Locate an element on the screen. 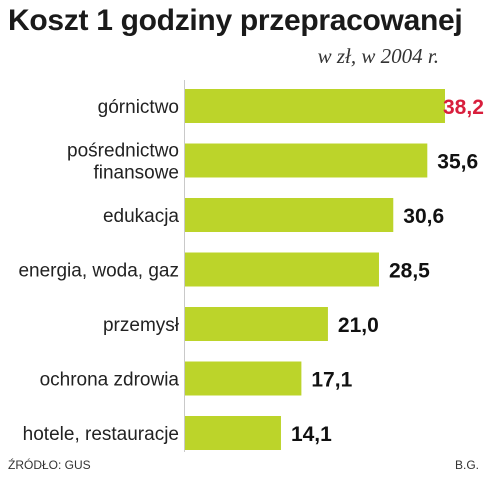 This screenshot has height=480, width=491. value-label-2: 30,6 is located at coordinates (423, 216).